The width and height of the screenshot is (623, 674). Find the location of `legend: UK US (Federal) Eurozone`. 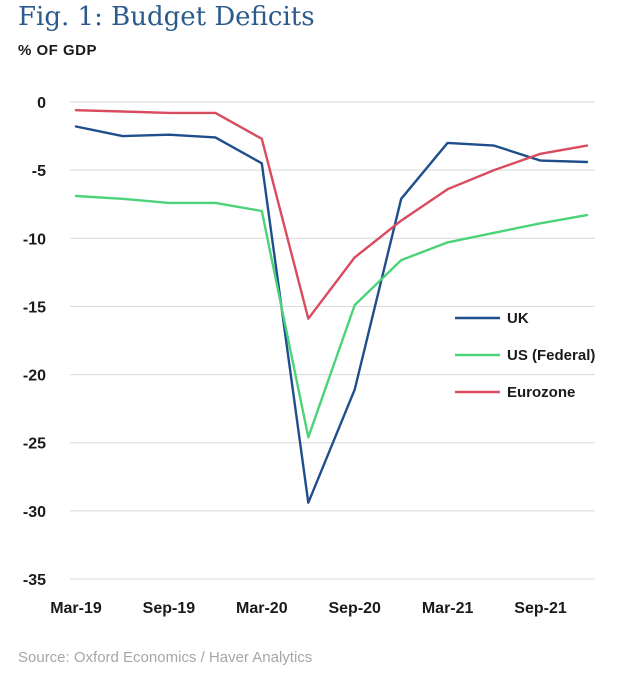

legend: UK US (Federal) Eurozone is located at coordinates (525, 355).